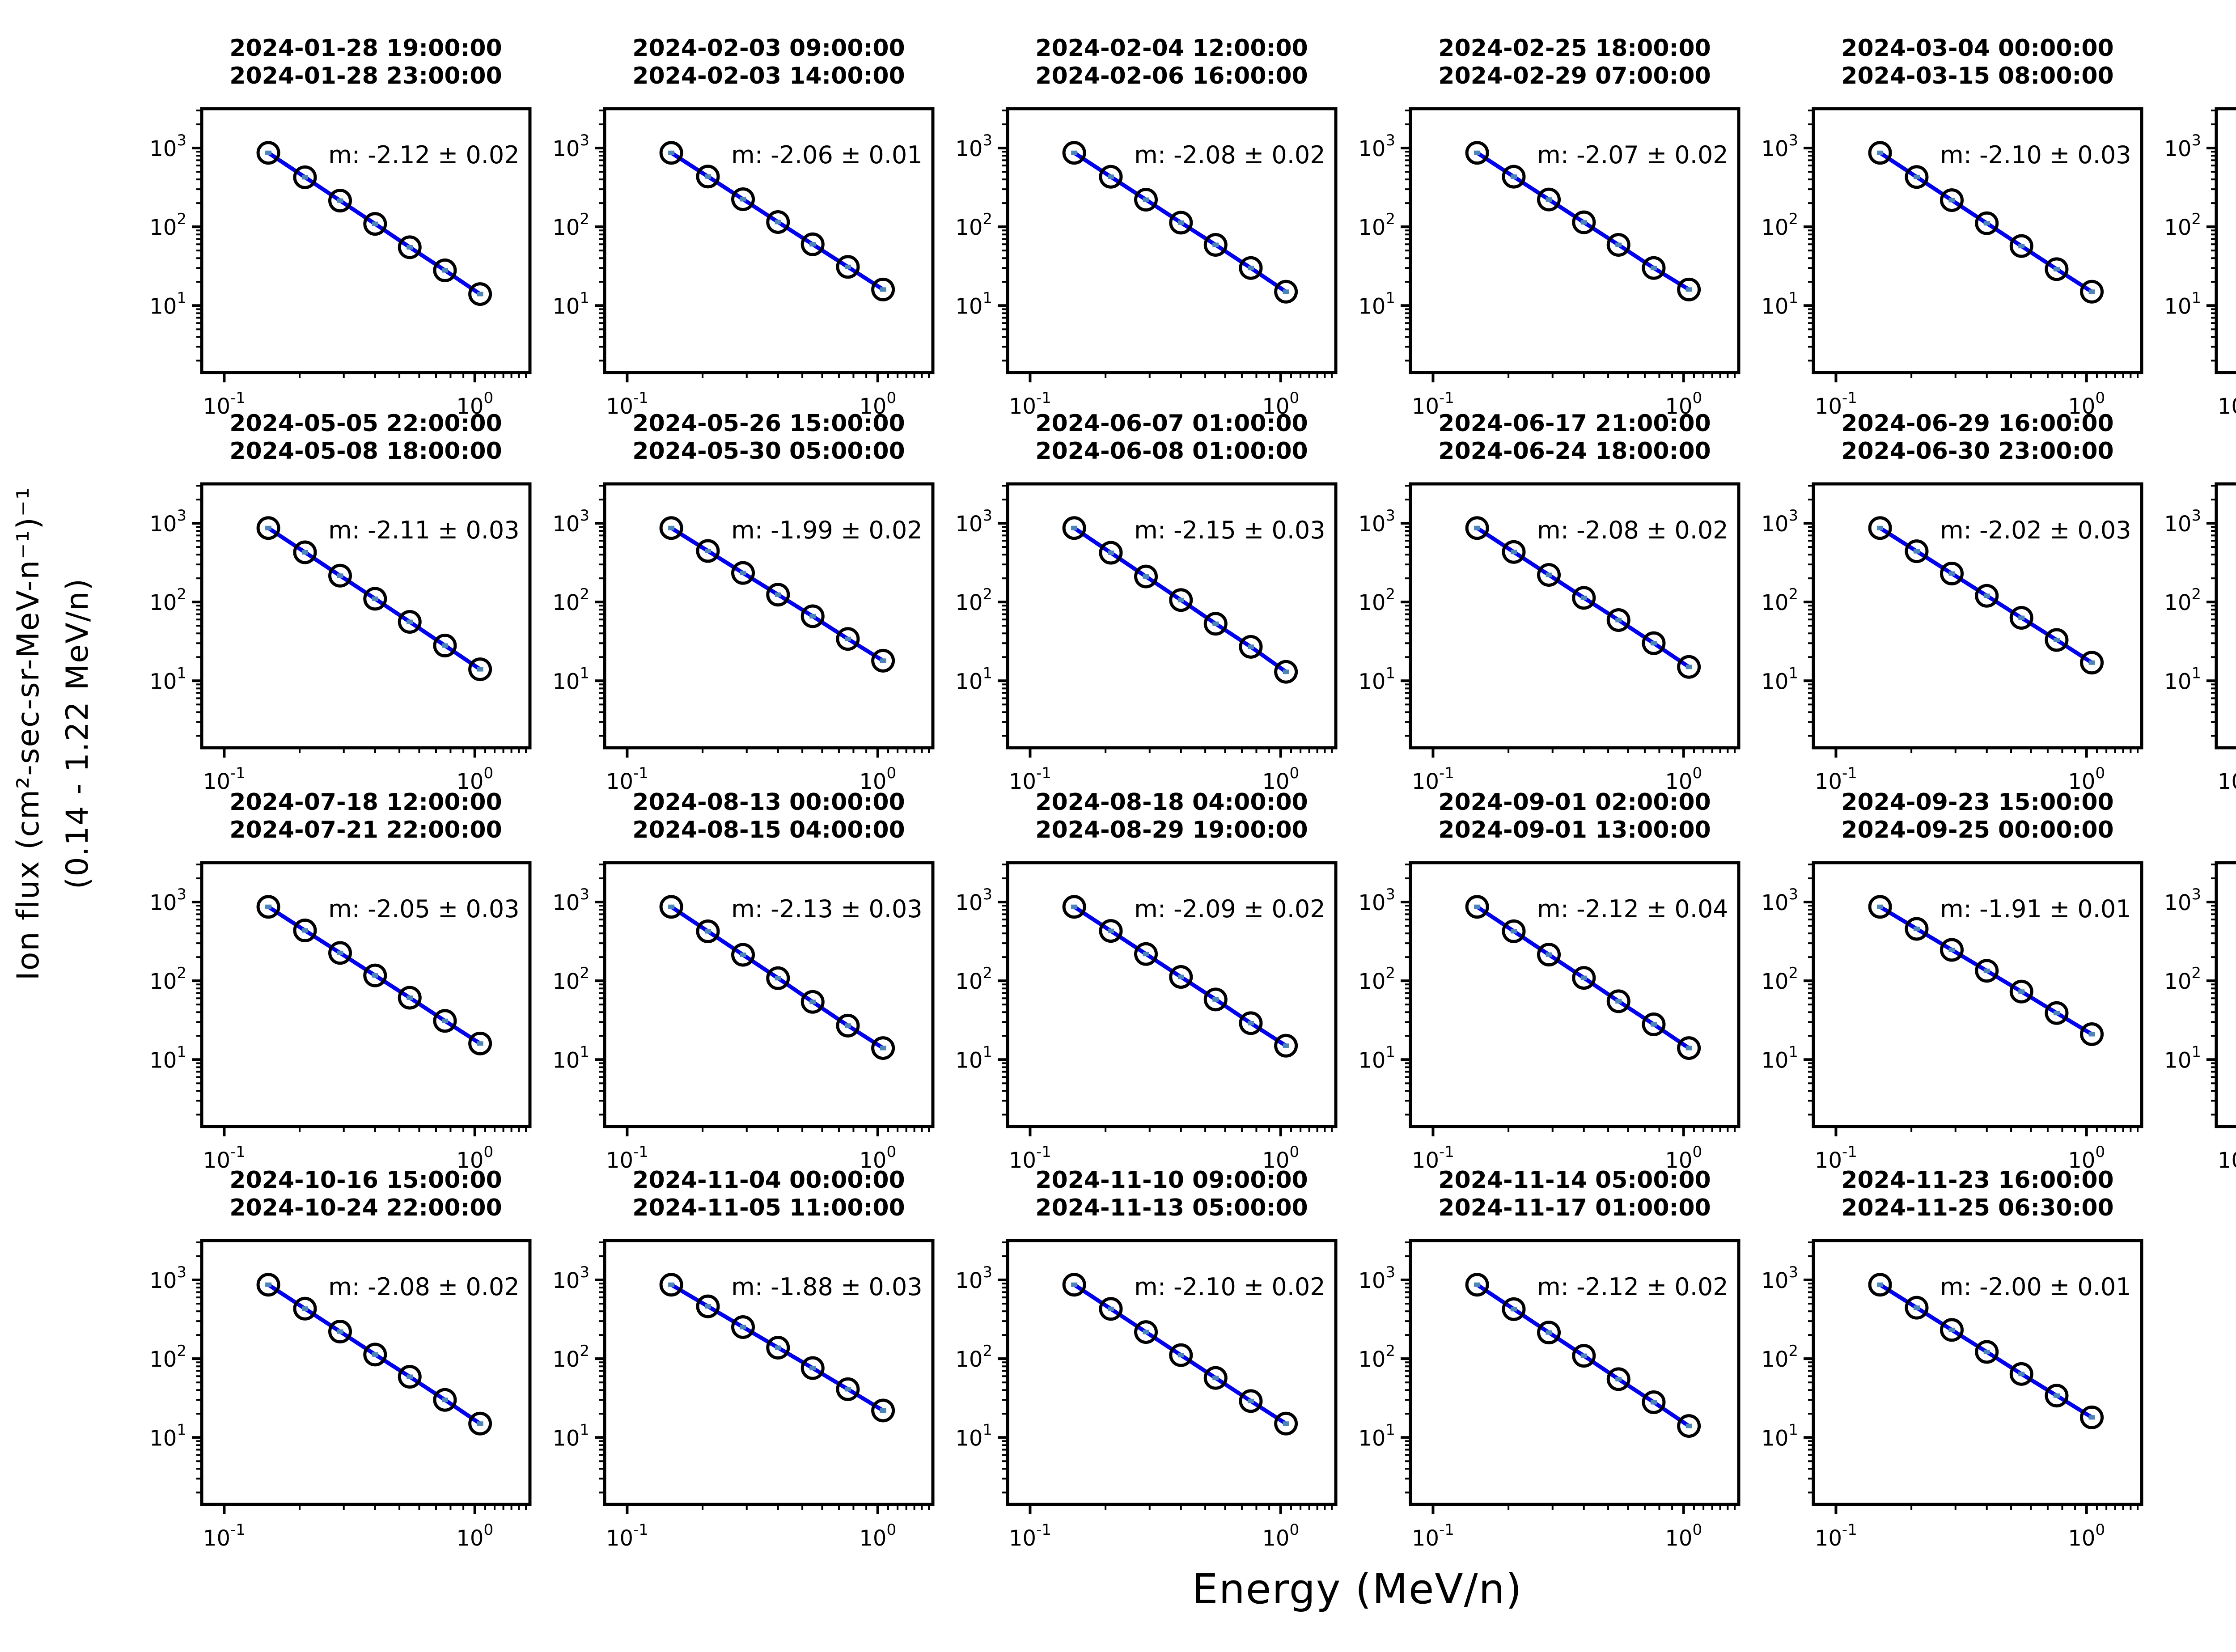 Image resolution: width=2236 pixels, height=1652 pixels. Describe the element at coordinates (365, 452) in the screenshot. I see `panel-title-end: 2024-05-08 18:00:00` at that location.